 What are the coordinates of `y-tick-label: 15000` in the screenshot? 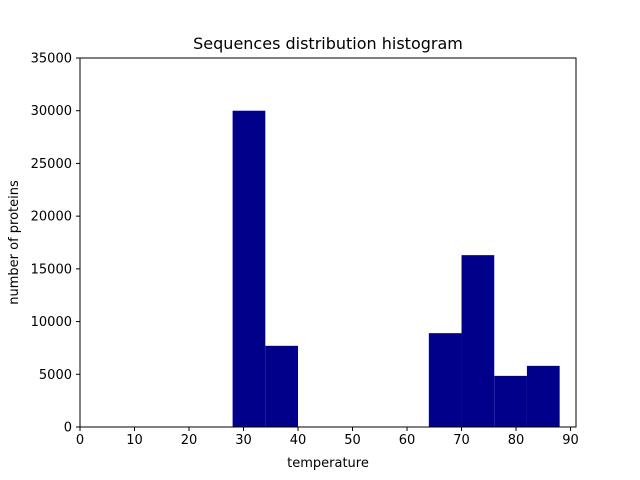 It's located at (51, 269).